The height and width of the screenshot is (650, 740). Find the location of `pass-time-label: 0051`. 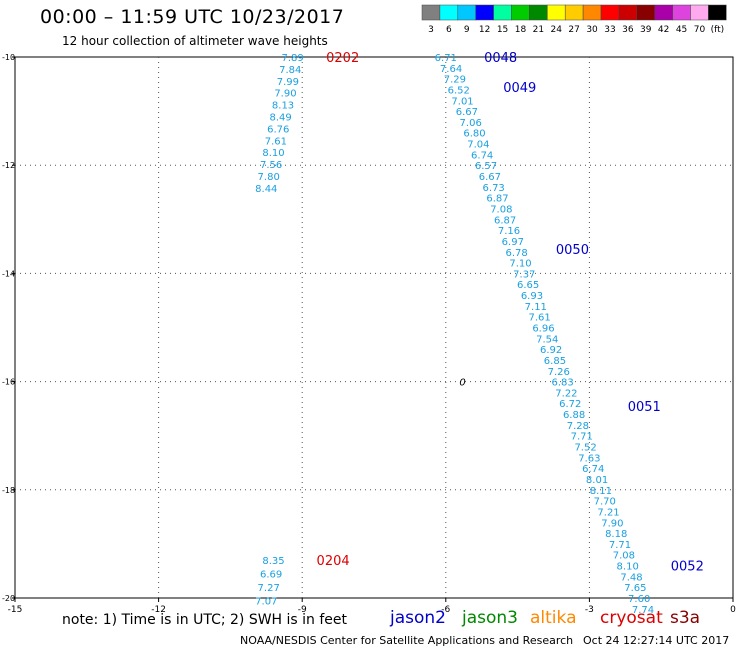

pass-time-label: 0051 is located at coordinates (644, 407).